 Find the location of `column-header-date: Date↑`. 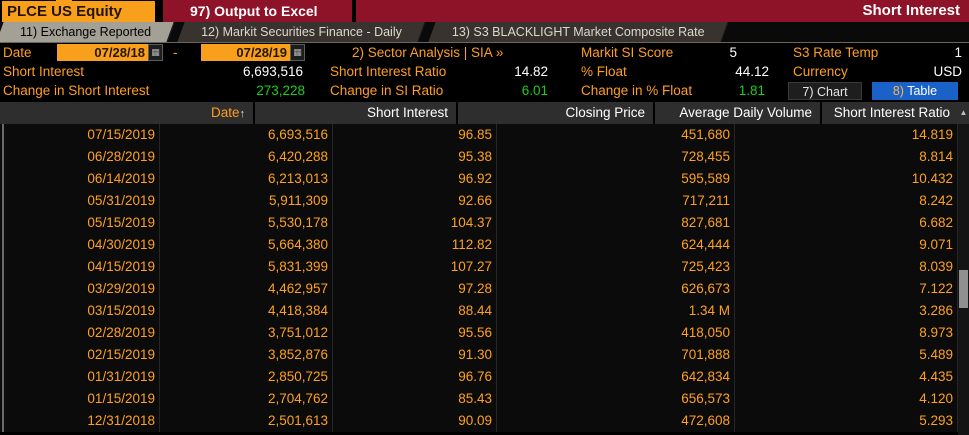

column-header-date: Date↑ is located at coordinates (126, 113).